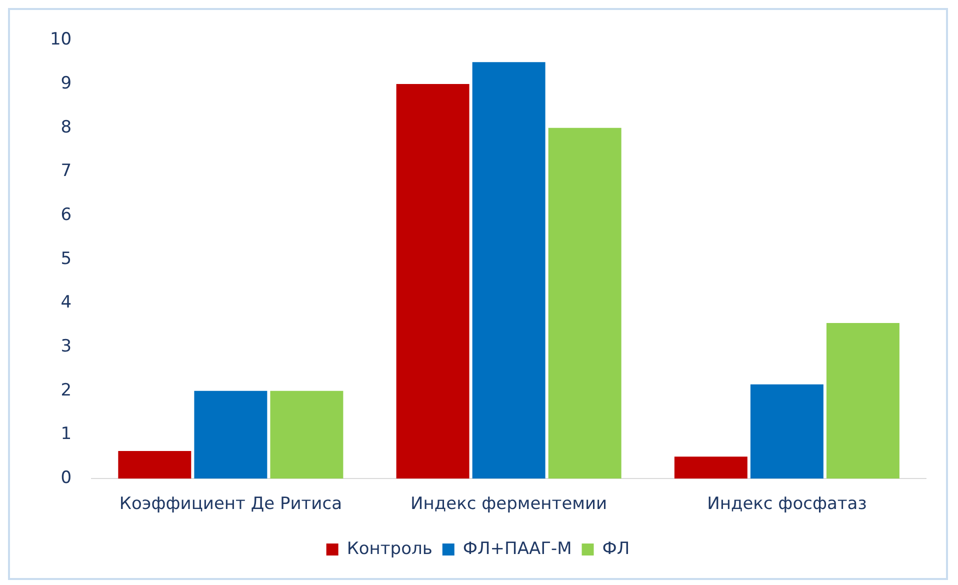 The height and width of the screenshot is (585, 958). What do you see at coordinates (787, 504) in the screenshot?
I see `x-tick-label: Индекс фосфатаз` at bounding box center [787, 504].